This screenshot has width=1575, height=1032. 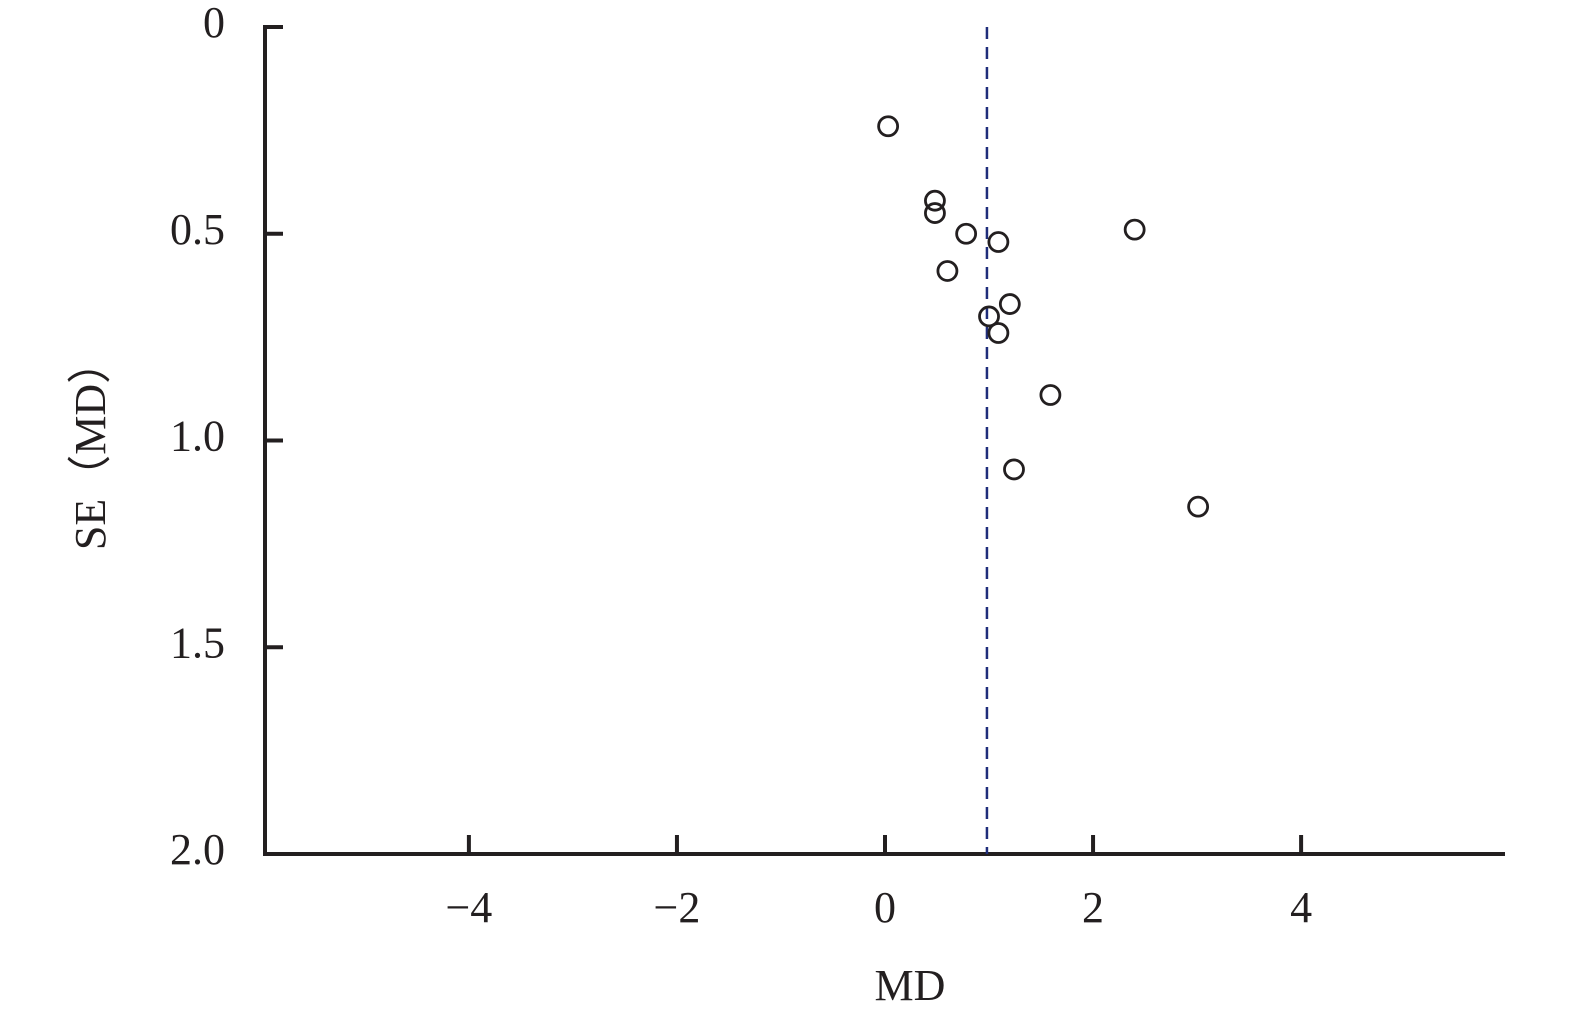 What do you see at coordinates (90, 445) in the screenshot?
I see `y-axis-label: SE（MD）` at bounding box center [90, 445].